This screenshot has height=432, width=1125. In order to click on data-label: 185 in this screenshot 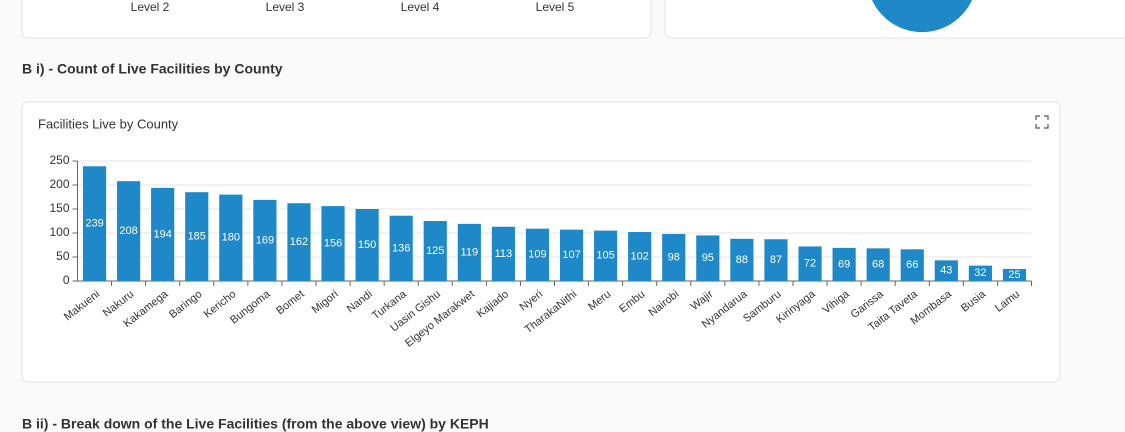, I will do `click(197, 237)`.